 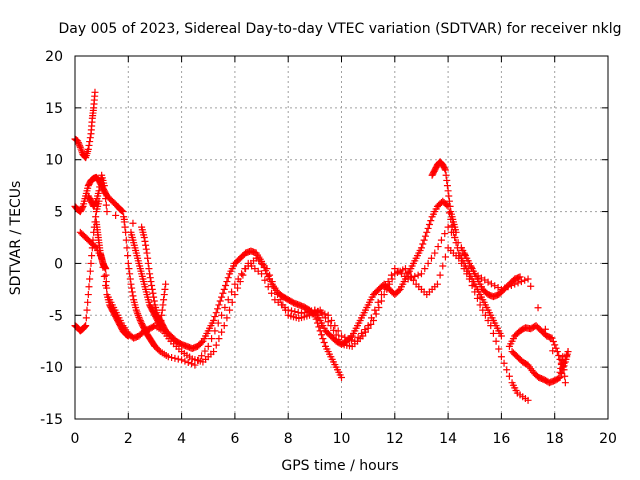 What do you see at coordinates (288, 439) in the screenshot?
I see `x-tick-label-4: 8` at bounding box center [288, 439].